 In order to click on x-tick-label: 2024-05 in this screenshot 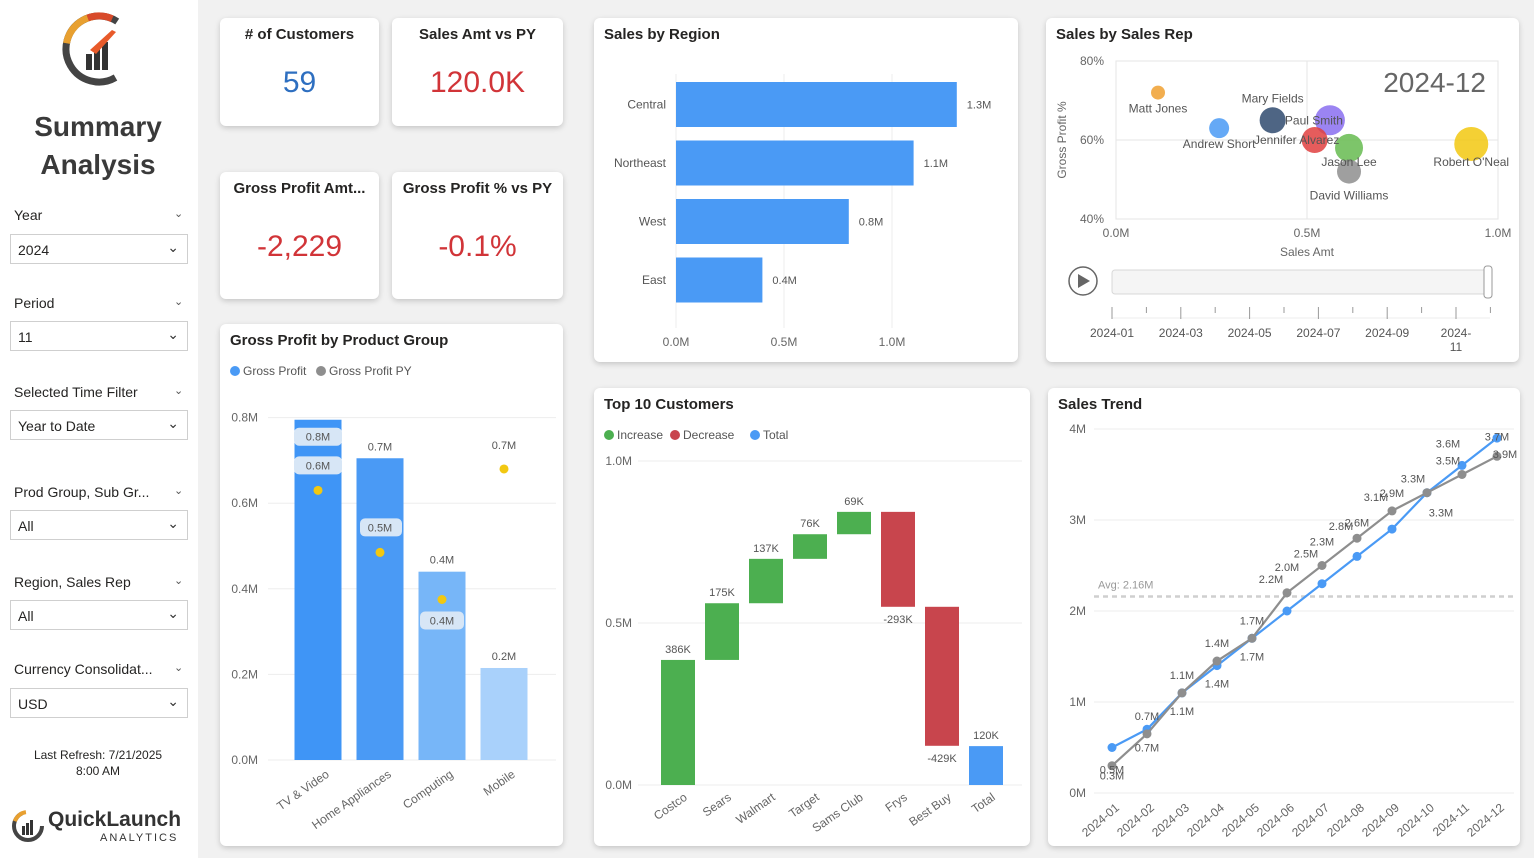, I will do `click(1240, 819)`.